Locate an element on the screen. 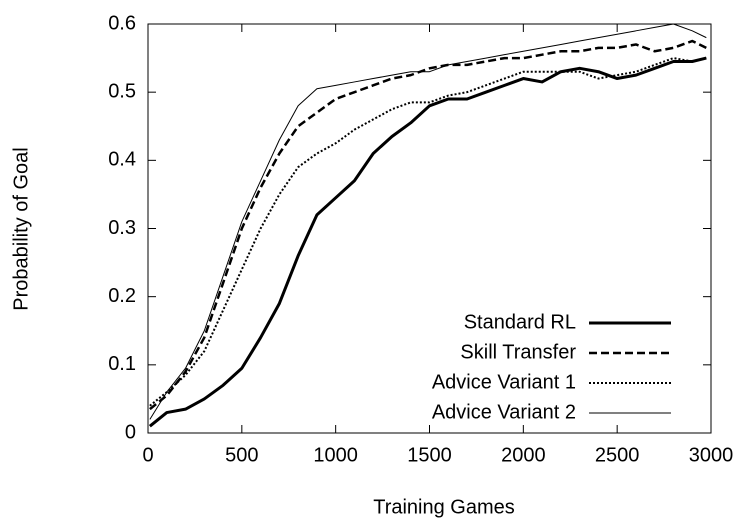 This screenshot has width=748, height=525. x-tick-label: 1000 is located at coordinates (335, 455).